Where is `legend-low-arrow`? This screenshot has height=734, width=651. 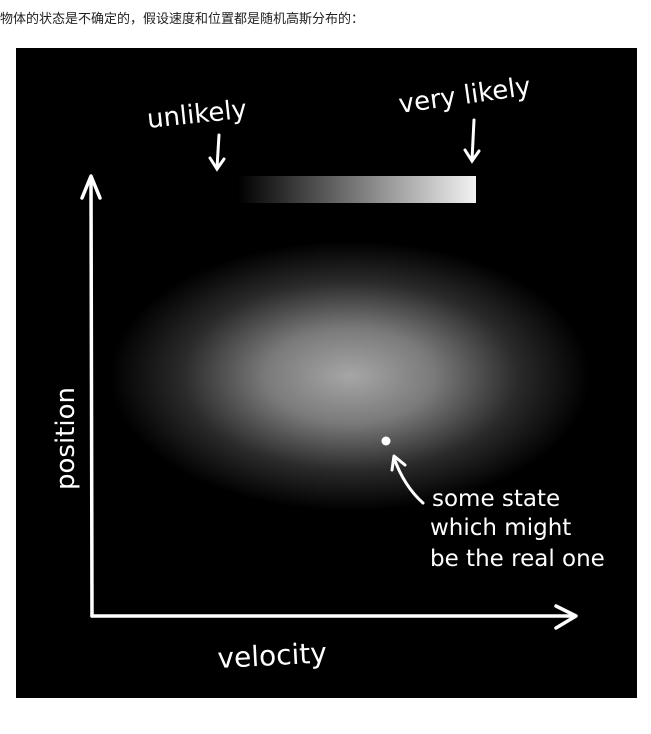
legend-low-arrow is located at coordinates (217, 152).